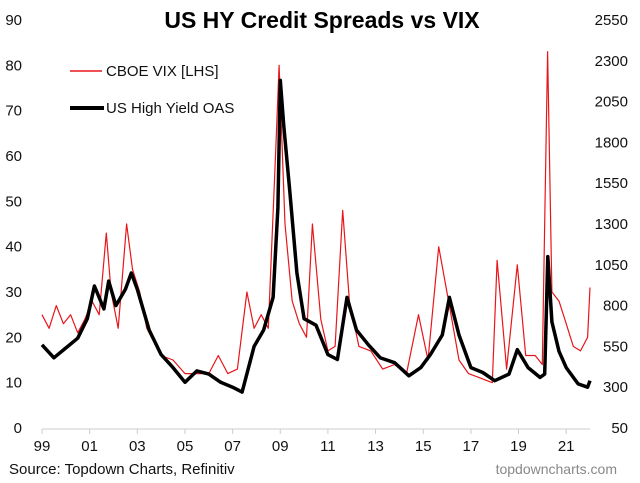 This screenshot has height=483, width=640. I want to click on x-tick-label: 11, so click(328, 446).